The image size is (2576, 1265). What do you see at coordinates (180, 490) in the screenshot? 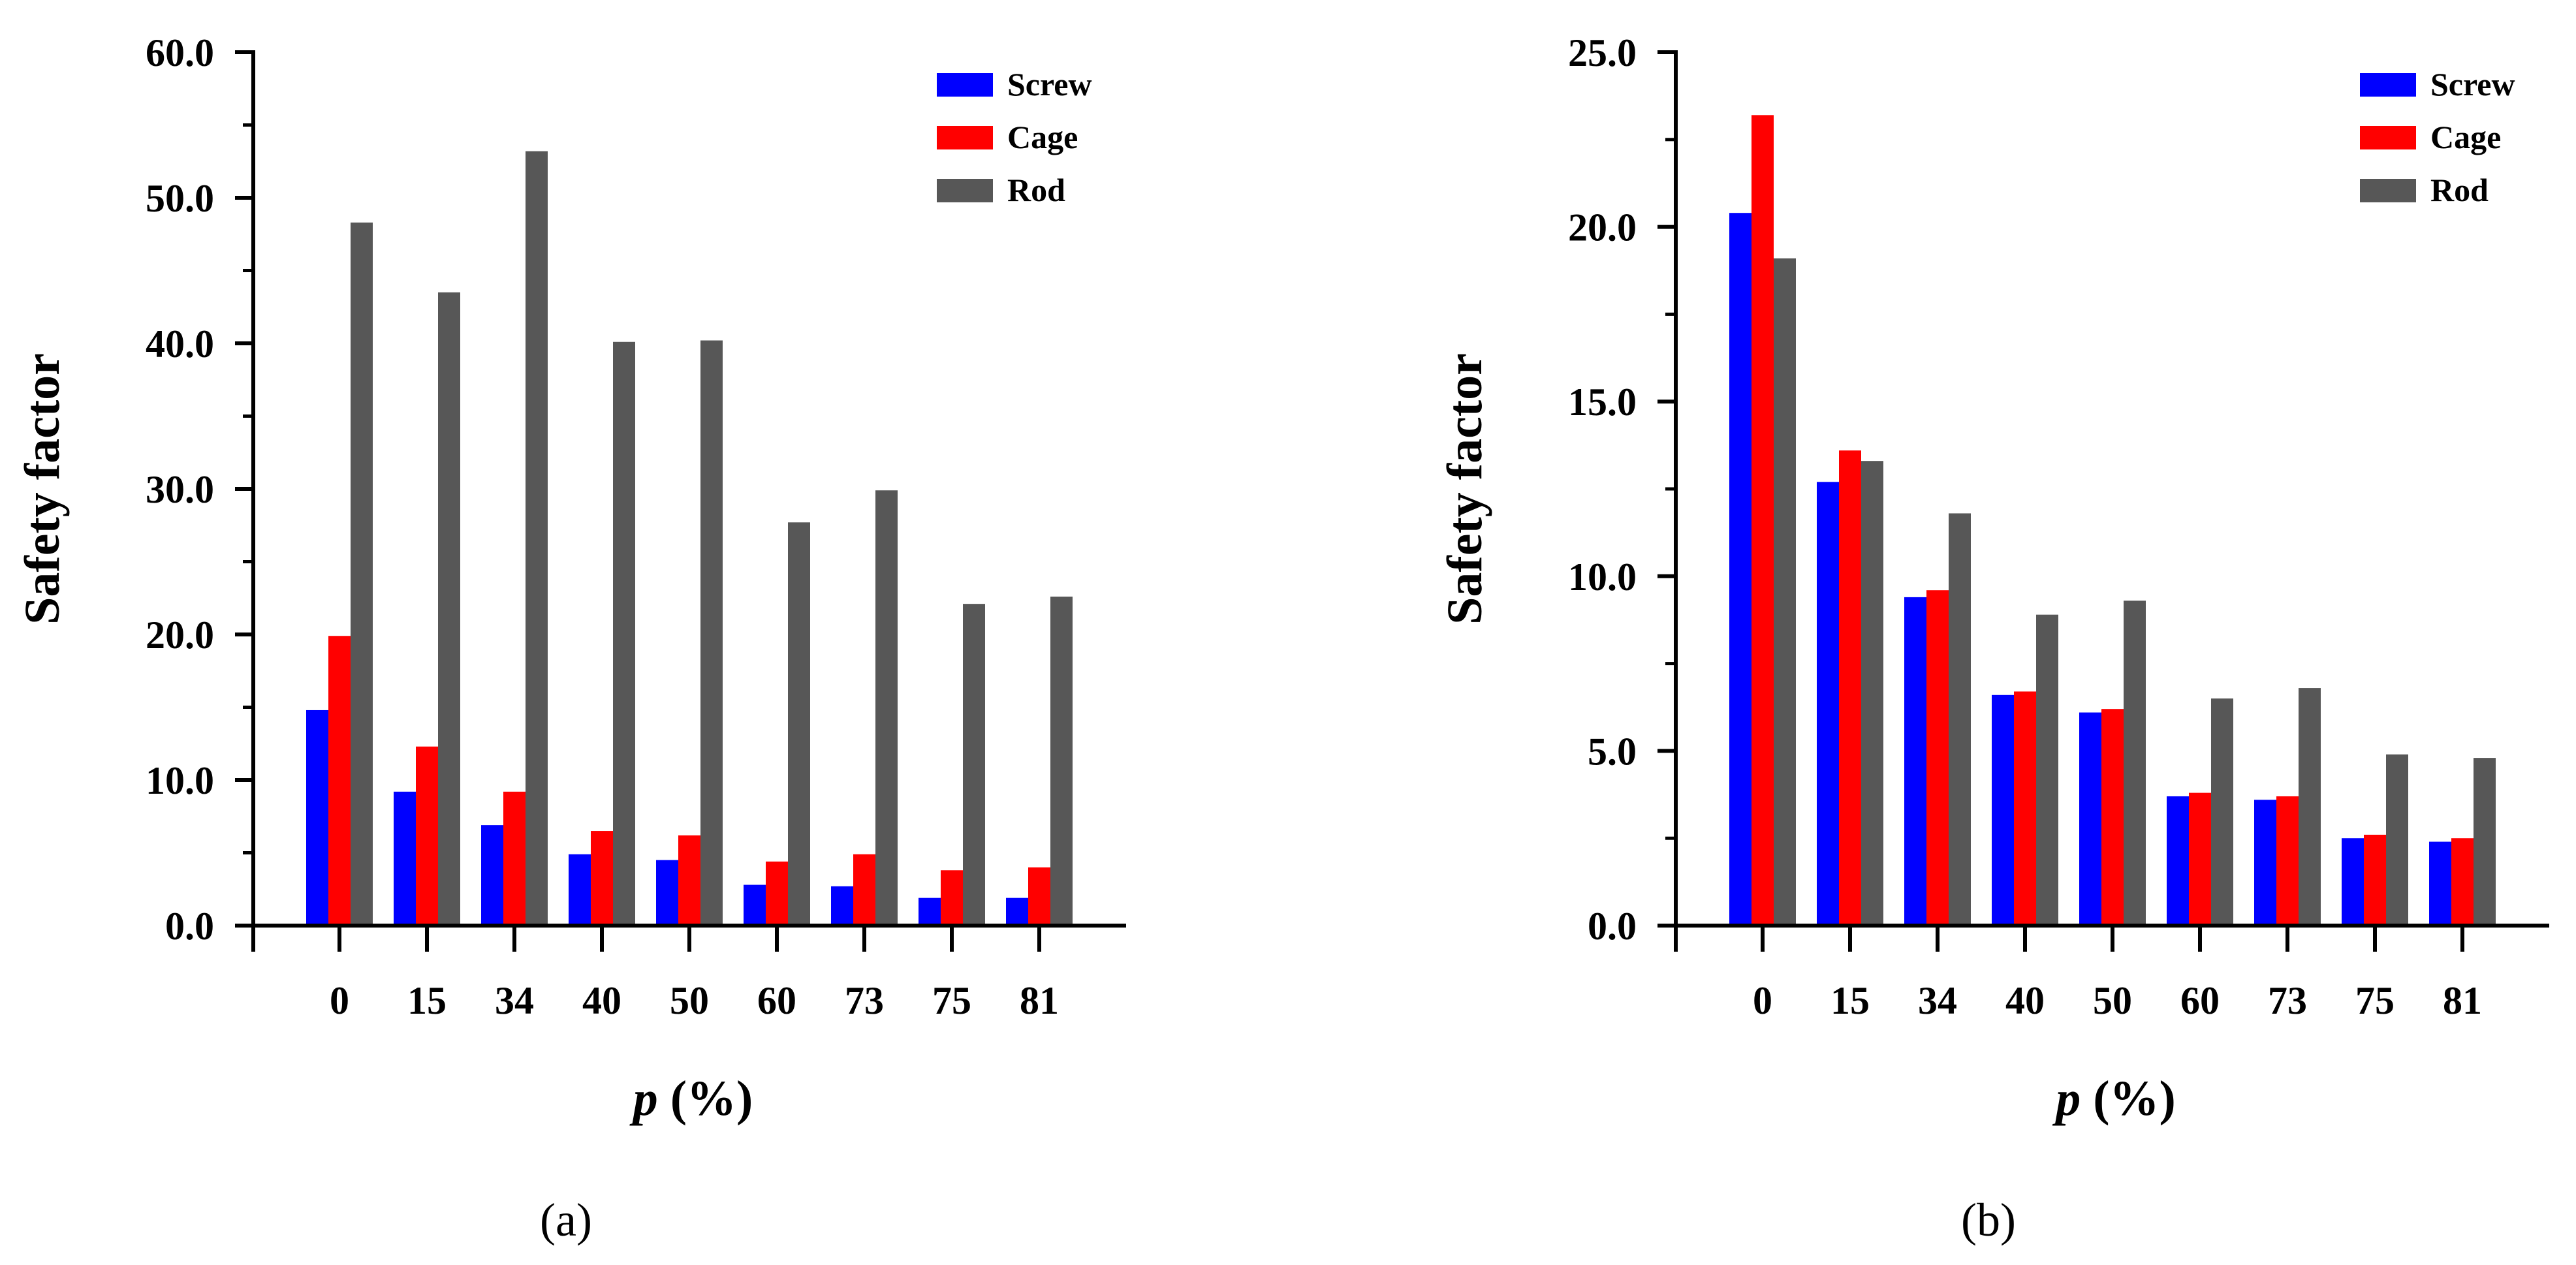
I see `y-tick-label-30: 30.0` at bounding box center [180, 490].